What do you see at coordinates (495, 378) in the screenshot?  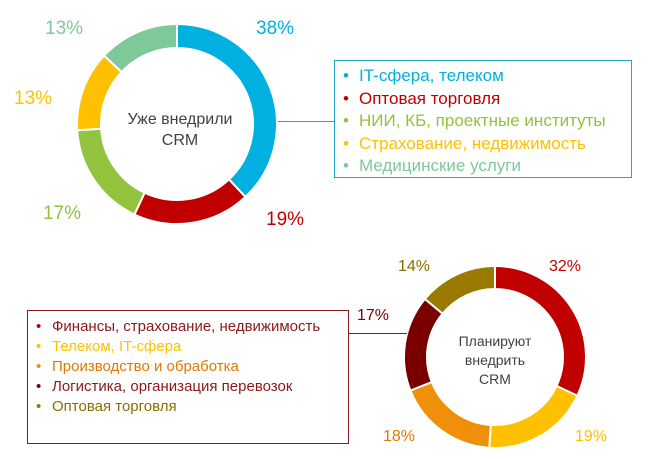 I see `donut2-center-line-3: CRM` at bounding box center [495, 378].